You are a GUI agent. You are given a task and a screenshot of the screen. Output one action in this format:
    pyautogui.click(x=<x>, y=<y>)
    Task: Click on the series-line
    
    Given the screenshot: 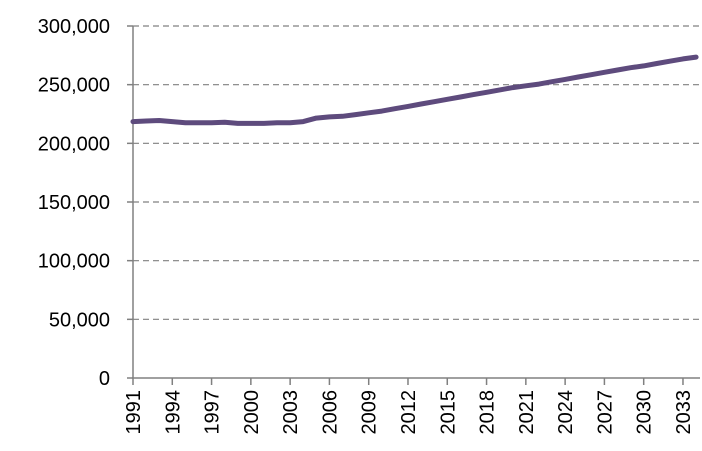 What is the action you would take?
    pyautogui.click(x=414, y=90)
    